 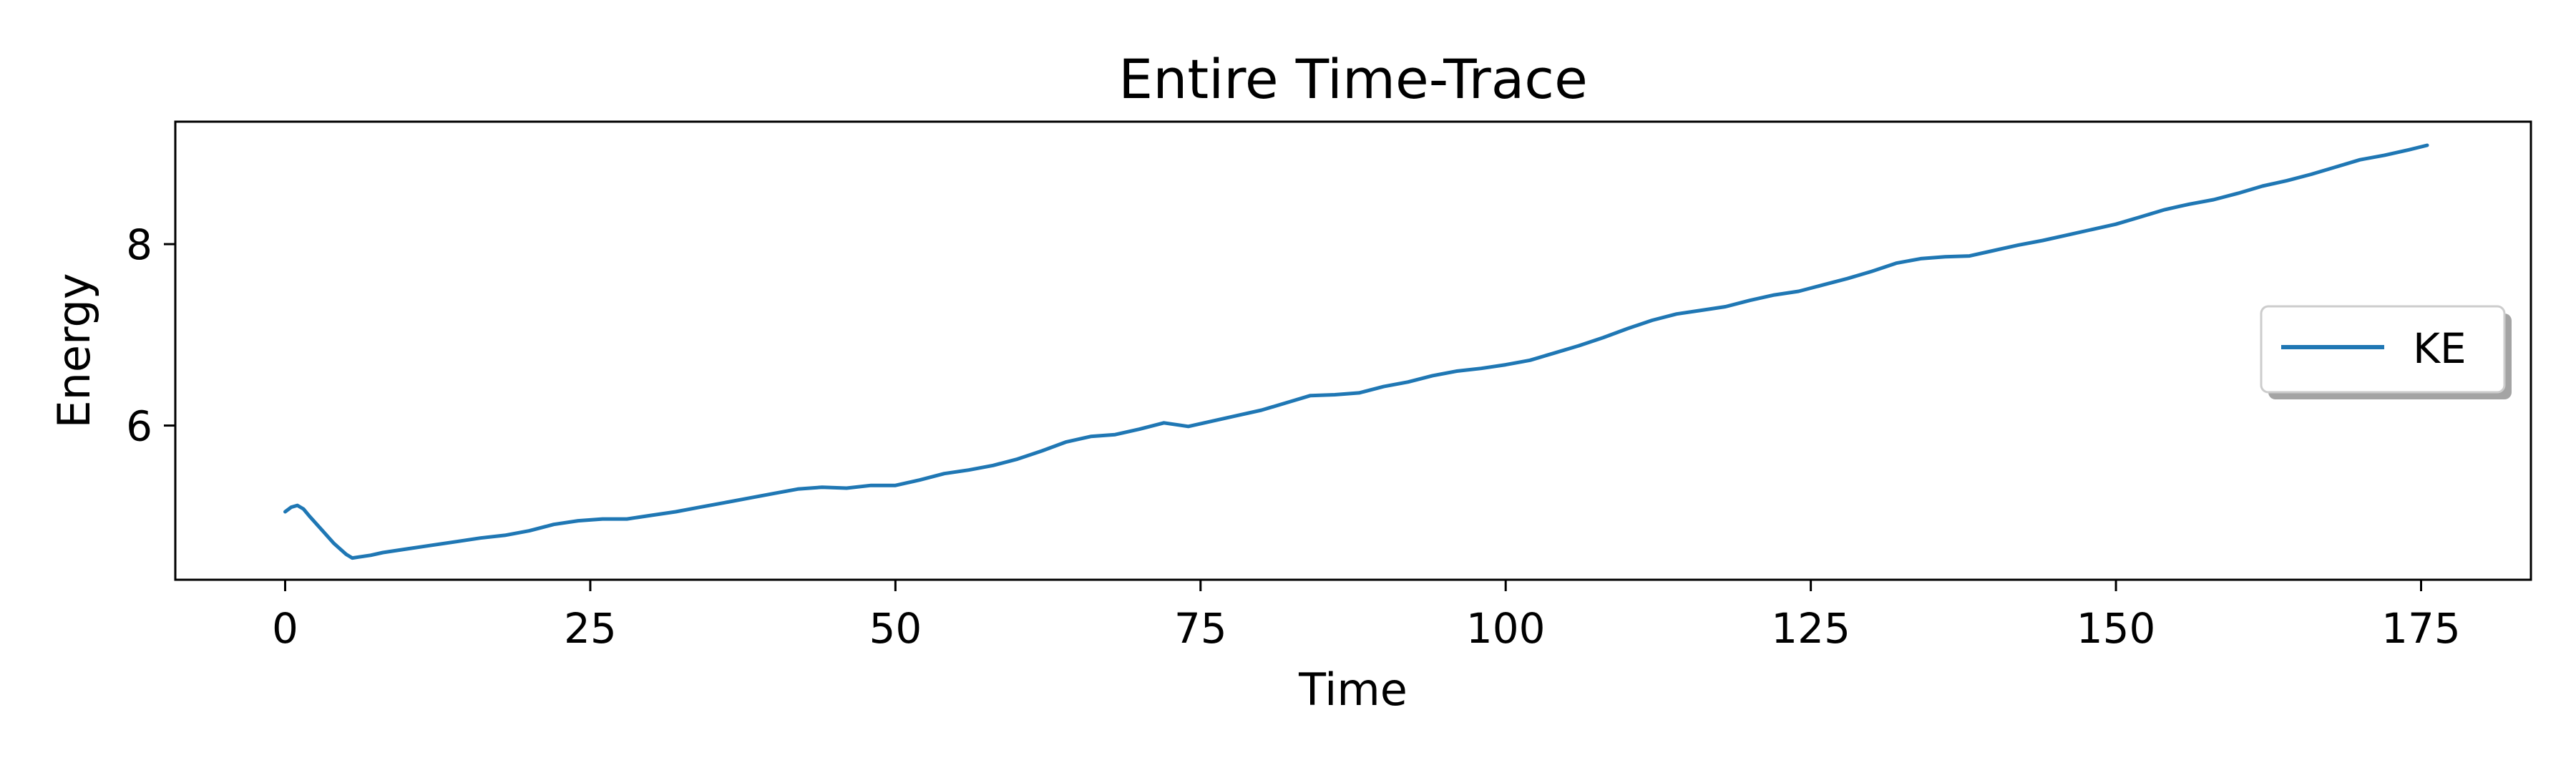 What do you see at coordinates (1352, 689) in the screenshot?
I see `x-axis-label: Time` at bounding box center [1352, 689].